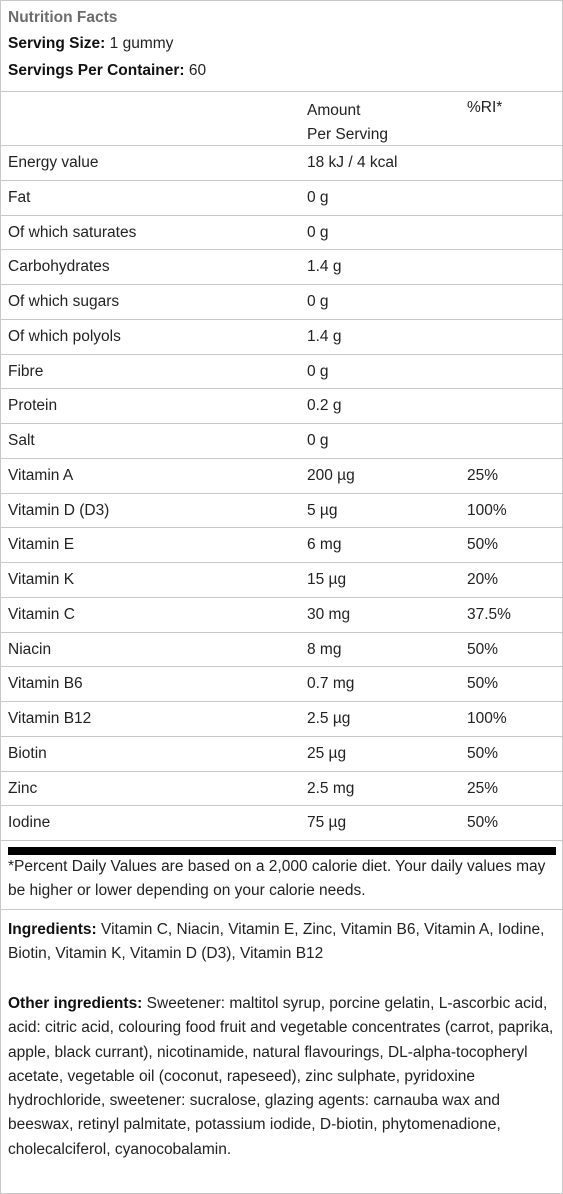  What do you see at coordinates (72, 232) in the screenshot?
I see `nutrient-name: Of which saturates` at bounding box center [72, 232].